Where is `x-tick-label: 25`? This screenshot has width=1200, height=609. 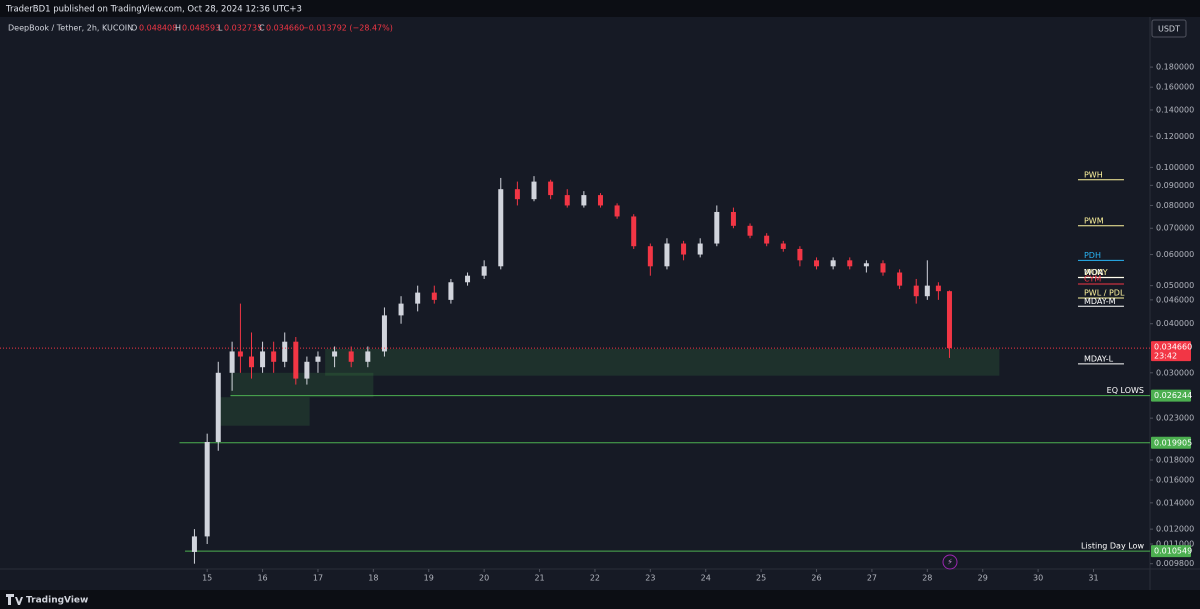
x-tick-label: 25 is located at coordinates (761, 578).